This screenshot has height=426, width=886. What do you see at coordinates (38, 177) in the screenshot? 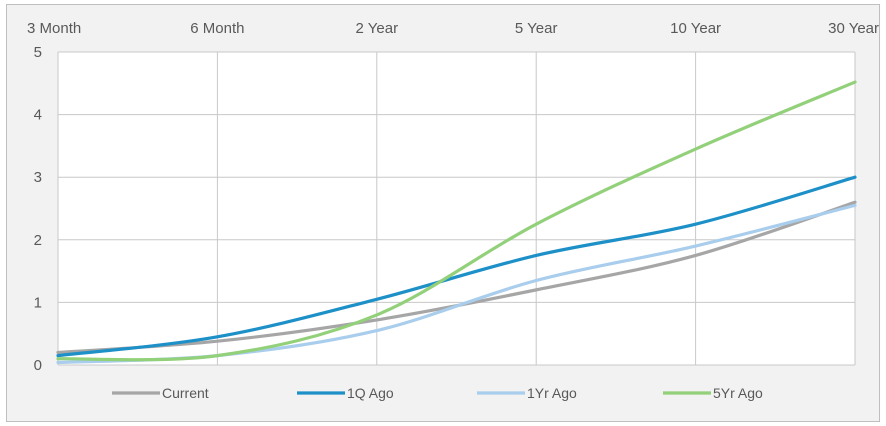
I see `y-tick-label-3: 3` at bounding box center [38, 177].